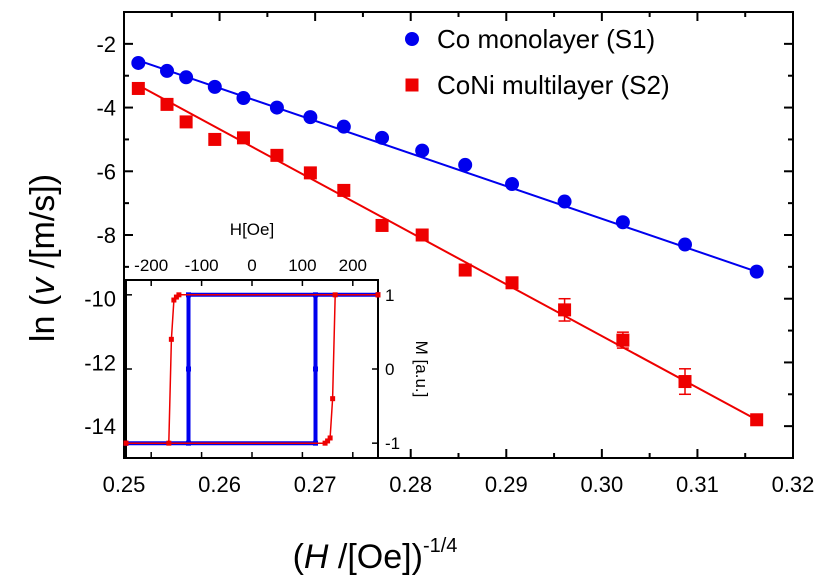  What do you see at coordinates (421, 369) in the screenshot?
I see `inset-y-axis-title: M [a.u.]` at bounding box center [421, 369].